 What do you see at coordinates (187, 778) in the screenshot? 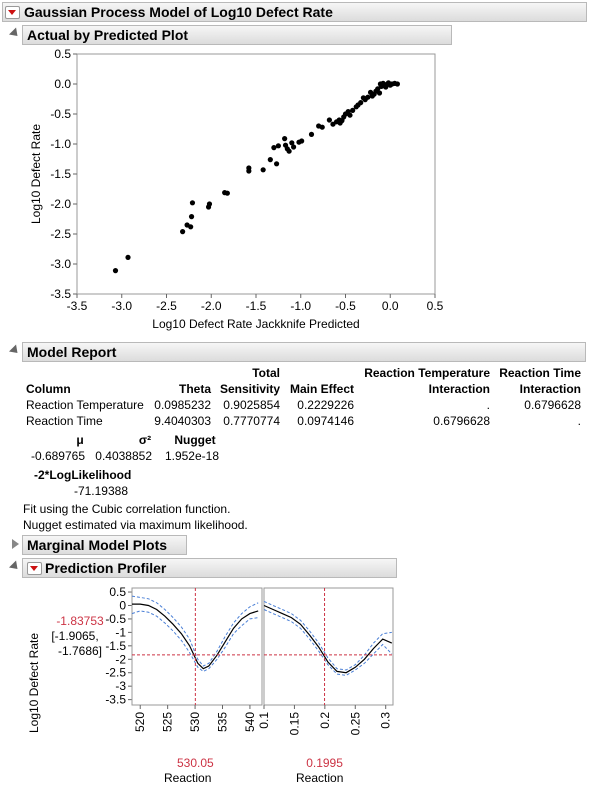
I see `profiler-factor-label: Reaction` at bounding box center [187, 778].